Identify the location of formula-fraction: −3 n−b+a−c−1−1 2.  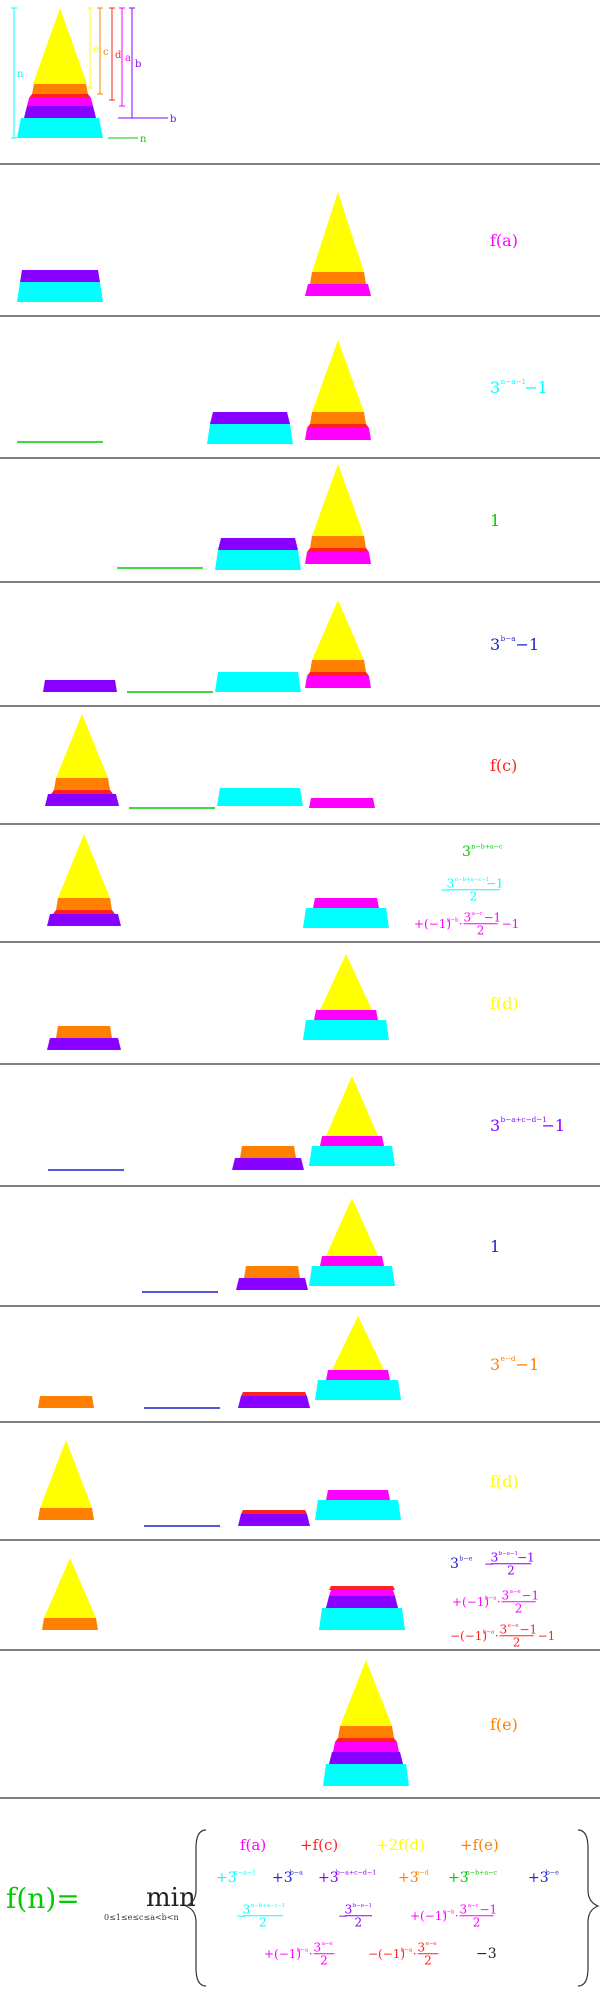
(472, 889).